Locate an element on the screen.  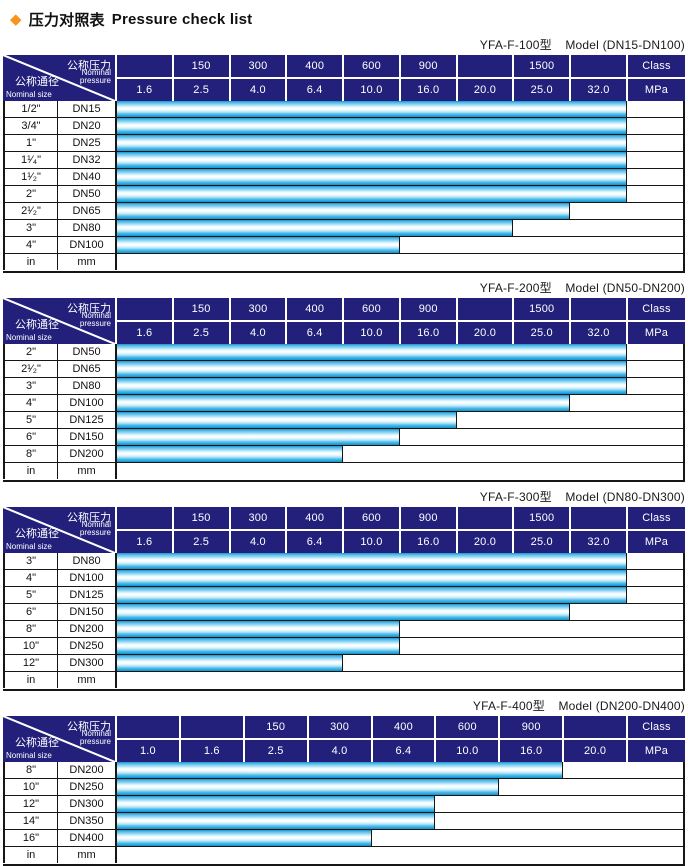
size-inch-cell: 10" is located at coordinates (30, 646).